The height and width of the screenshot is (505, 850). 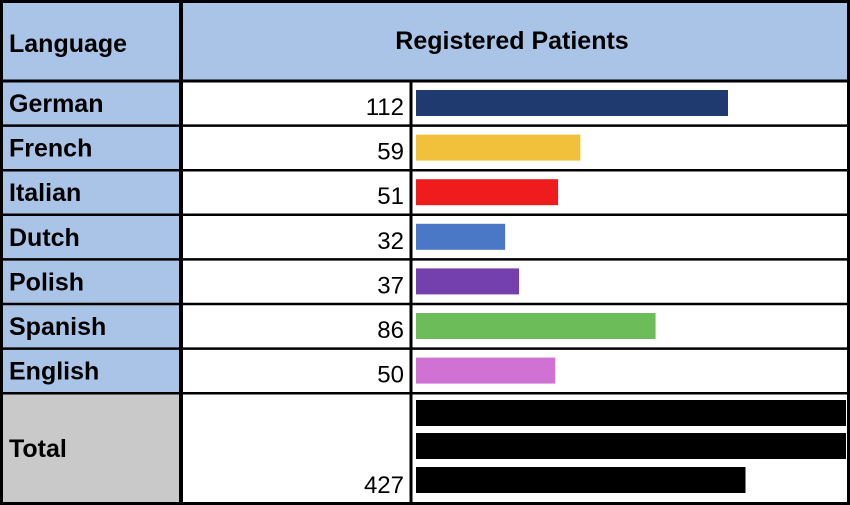 I want to click on header-patients-cell, so click(x=515, y=40).